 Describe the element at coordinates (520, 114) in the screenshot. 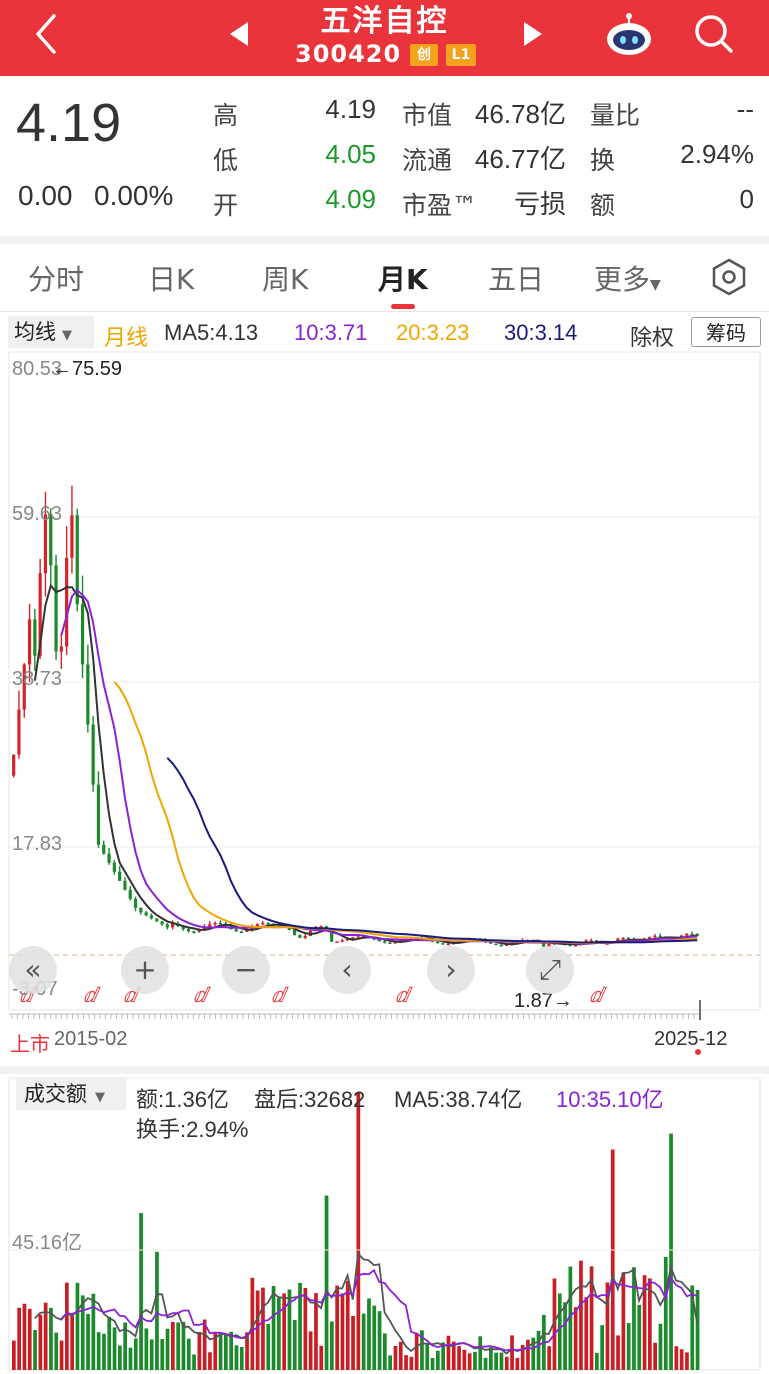

I see `market-cap-value: 46.78亿` at that location.